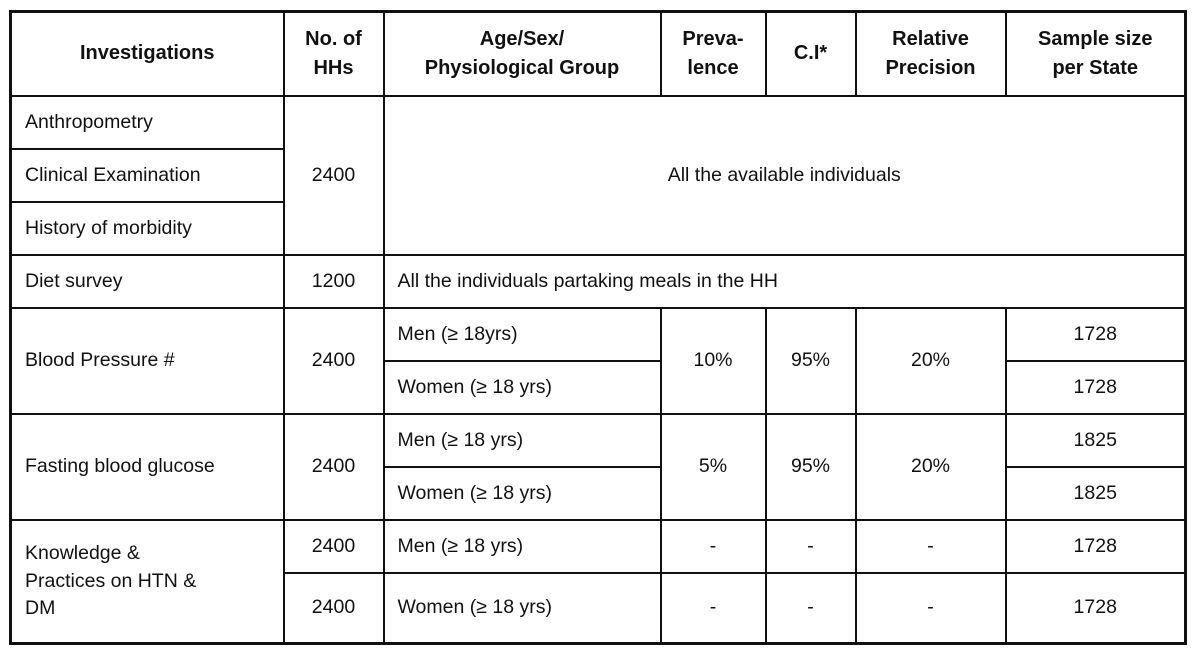  Describe the element at coordinates (713, 608) in the screenshot. I see `cell-knowledge-women-prevalence-dash: -` at that location.